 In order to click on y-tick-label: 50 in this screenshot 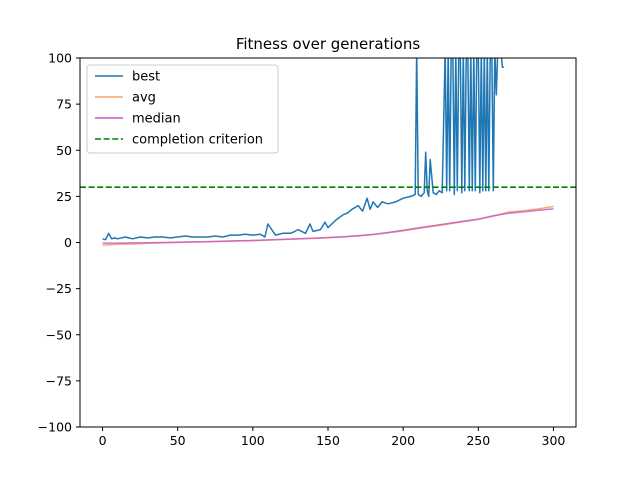, I will do `click(64, 150)`.